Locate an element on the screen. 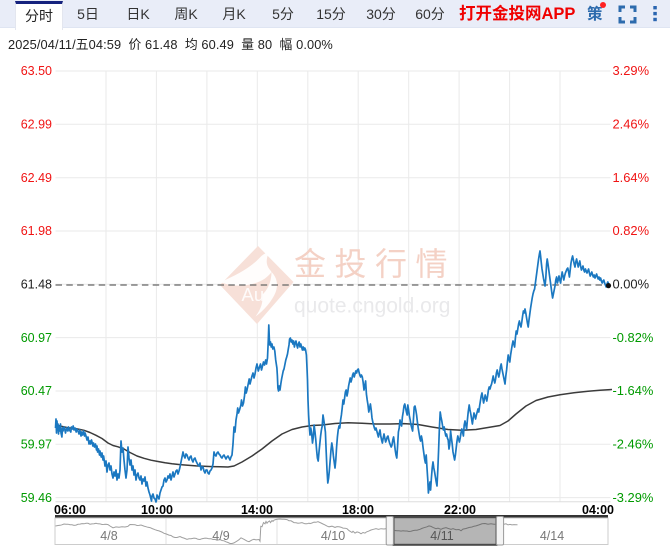  svg-text: -2.46% is located at coordinates (633, 444).